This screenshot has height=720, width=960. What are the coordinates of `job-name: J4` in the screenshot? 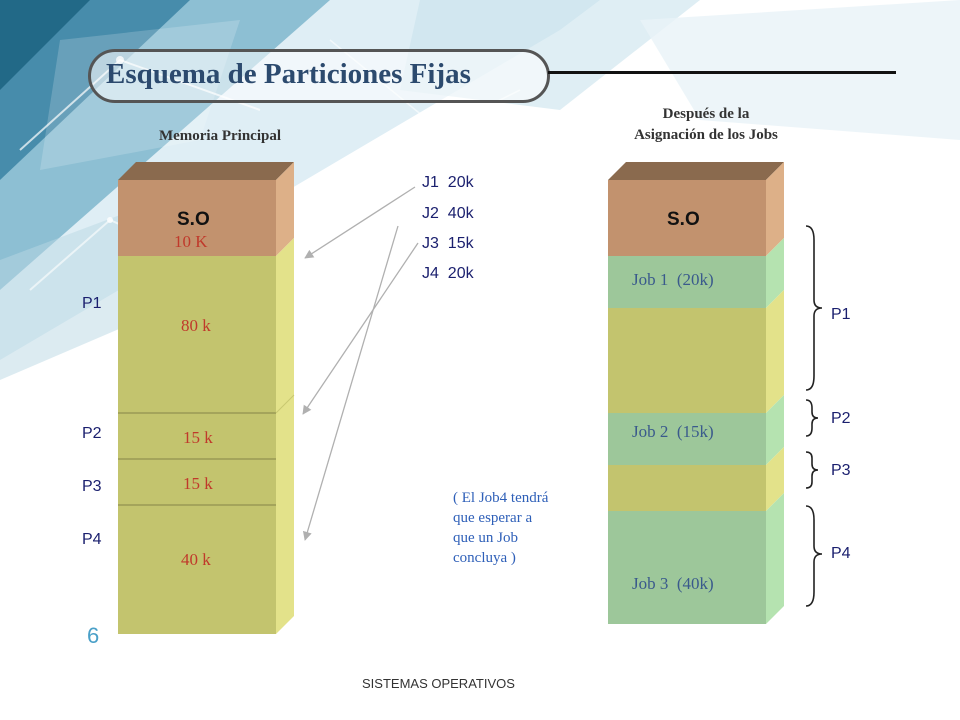 It's located at (430, 273).